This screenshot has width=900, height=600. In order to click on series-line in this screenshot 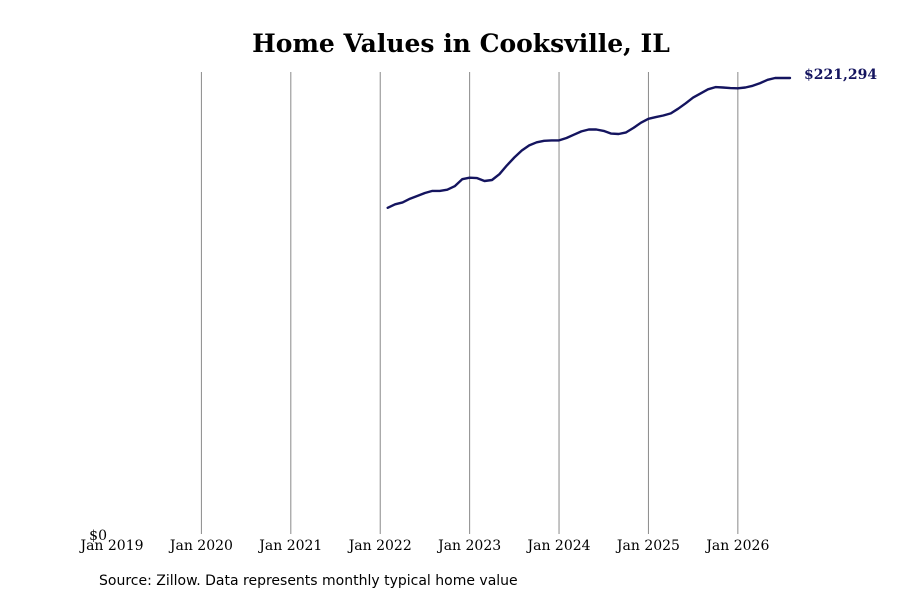, I will do `click(589, 142)`.